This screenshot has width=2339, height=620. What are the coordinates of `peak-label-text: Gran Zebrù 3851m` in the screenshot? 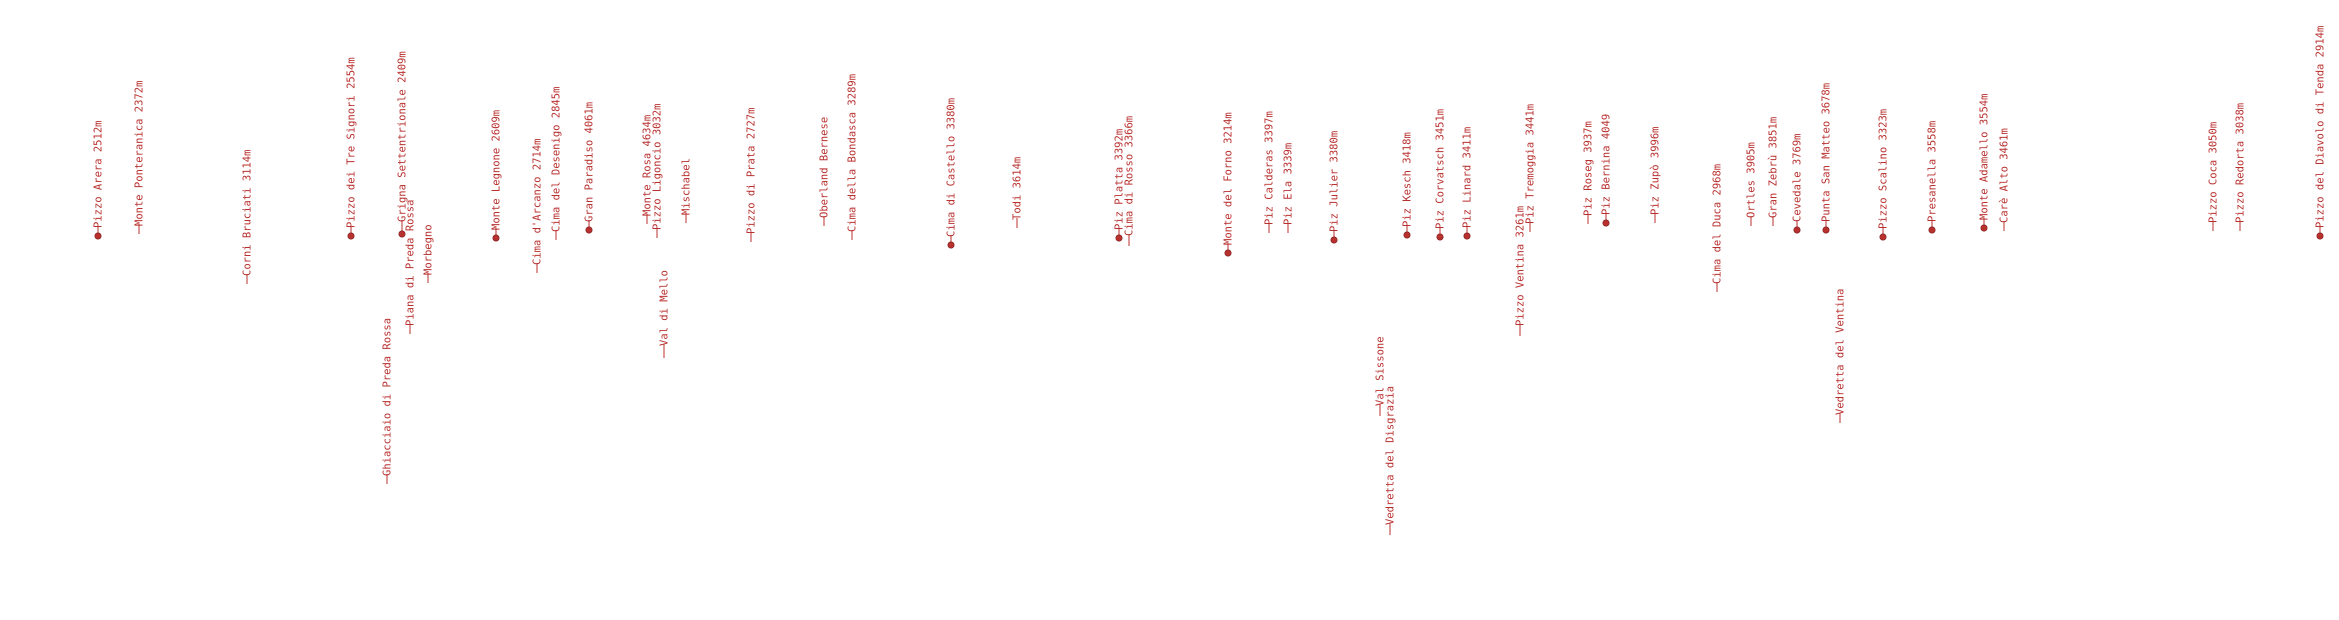 It's located at (1774, 167).